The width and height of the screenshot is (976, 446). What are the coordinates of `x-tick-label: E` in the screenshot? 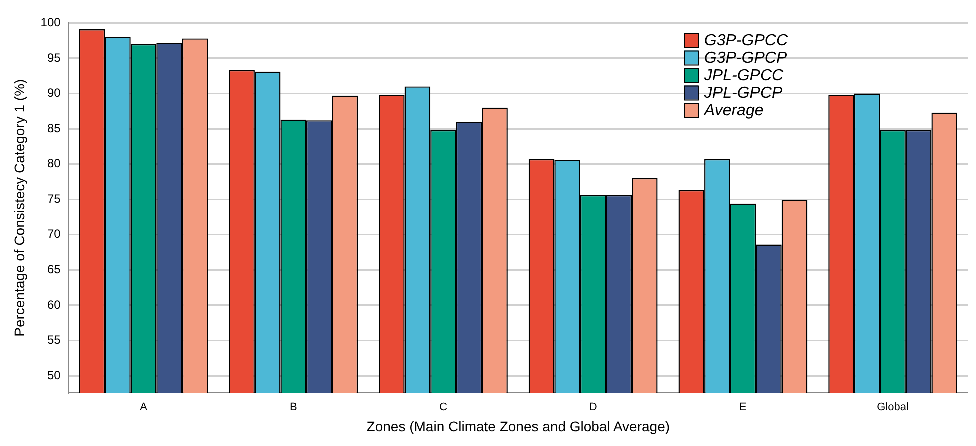 It's located at (743, 408).